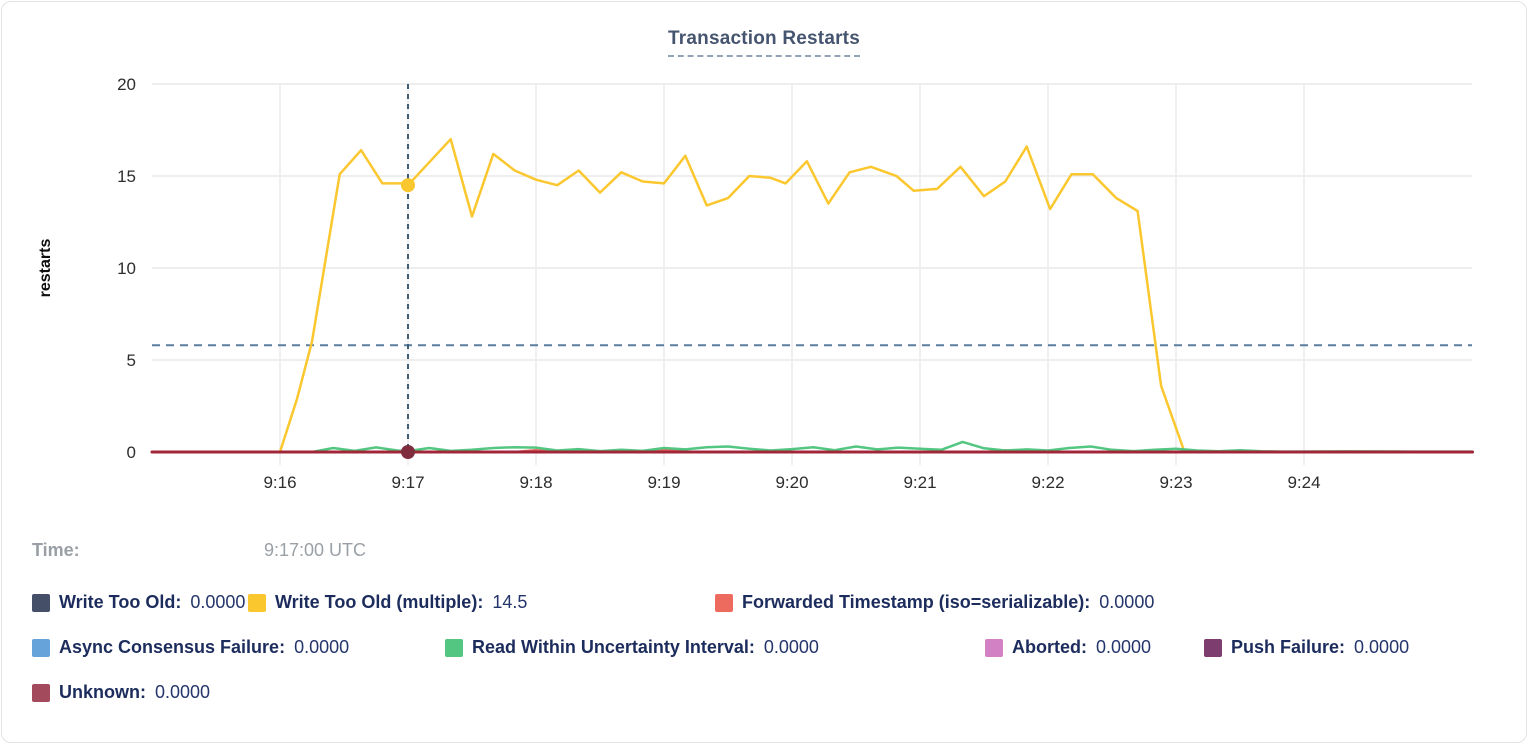 This screenshot has height=744, width=1528. What do you see at coordinates (1303, 482) in the screenshot?
I see `x-tick-label: 9:24` at bounding box center [1303, 482].